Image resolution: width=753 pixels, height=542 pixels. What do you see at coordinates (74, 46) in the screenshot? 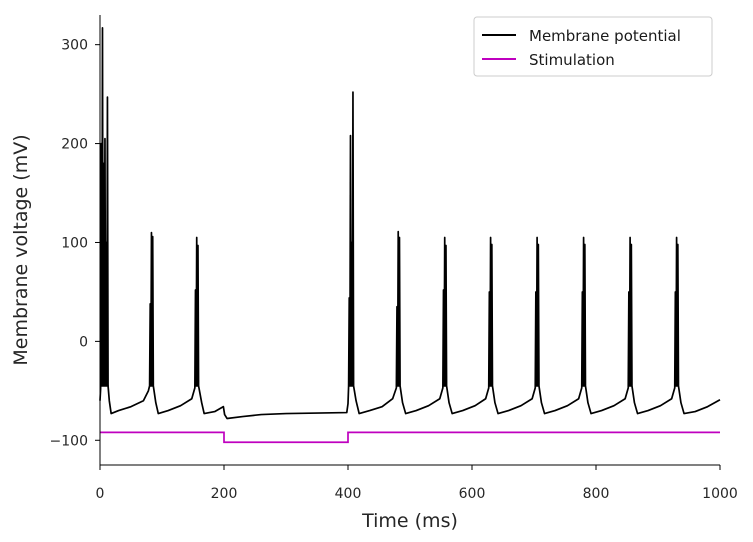
I see `y-tick-label: 300` at bounding box center [74, 46].